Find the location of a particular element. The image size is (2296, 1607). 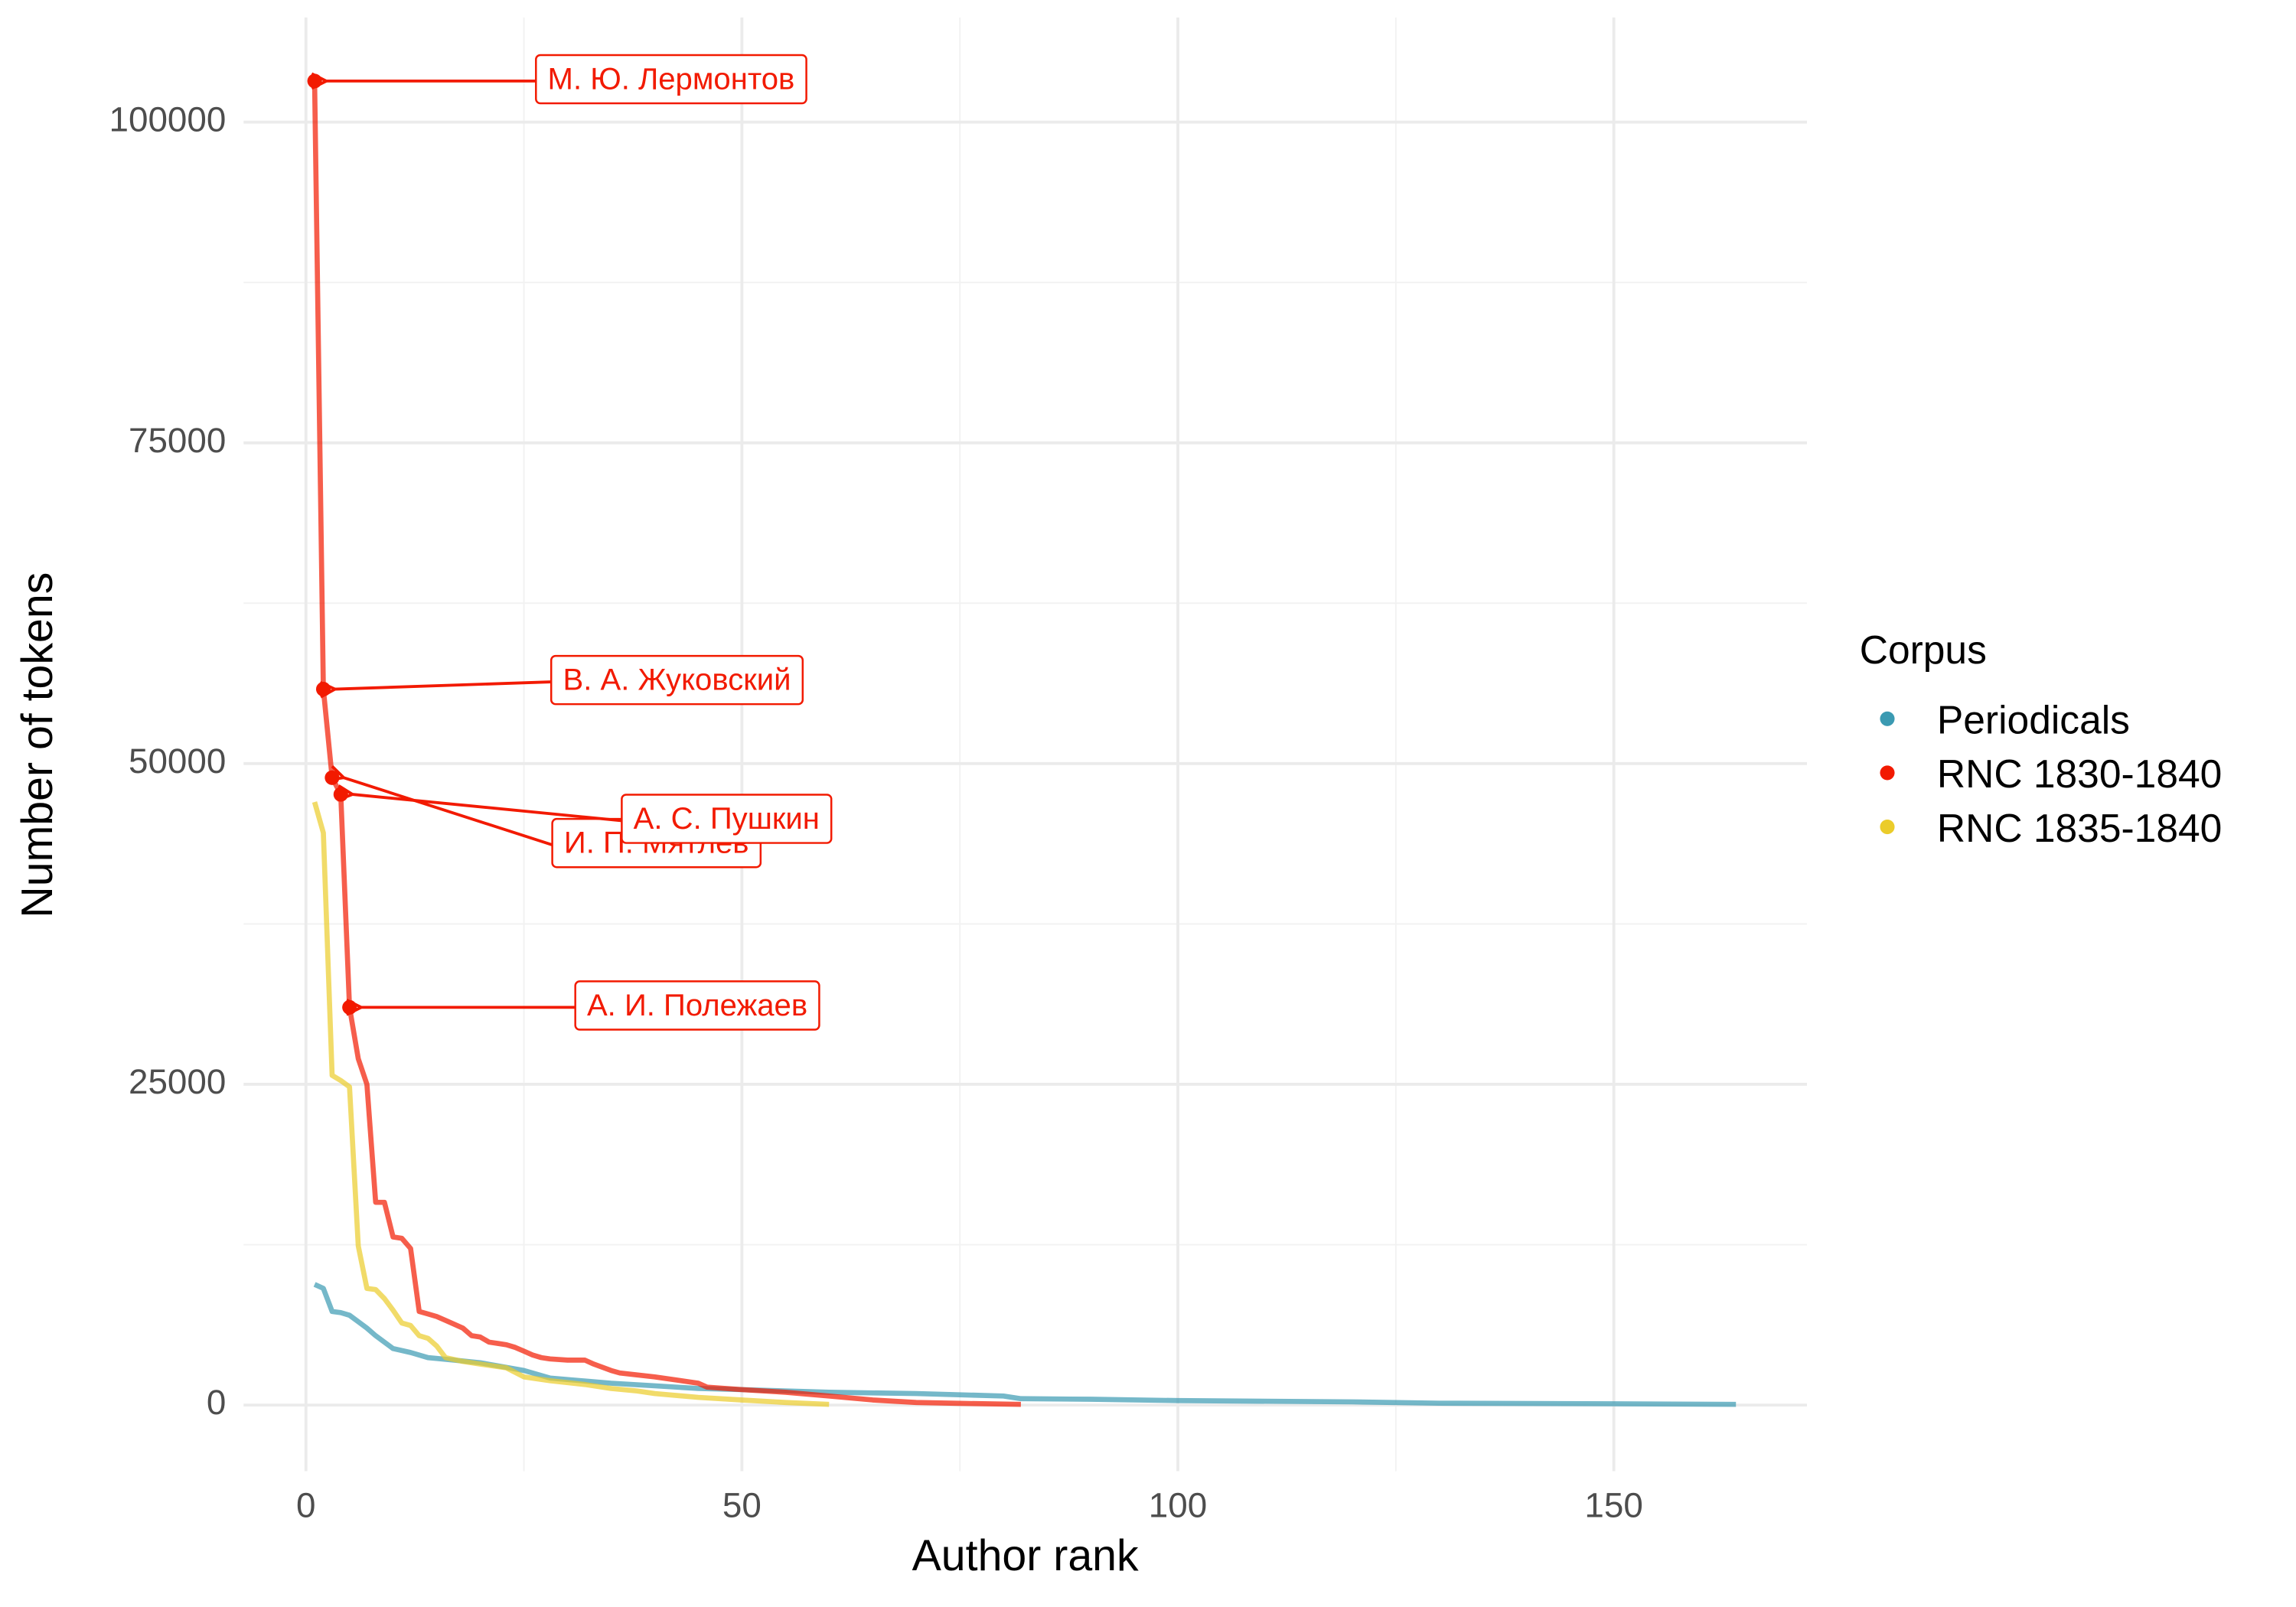

annotation-label: А. И. Полежаев is located at coordinates (697, 1005).